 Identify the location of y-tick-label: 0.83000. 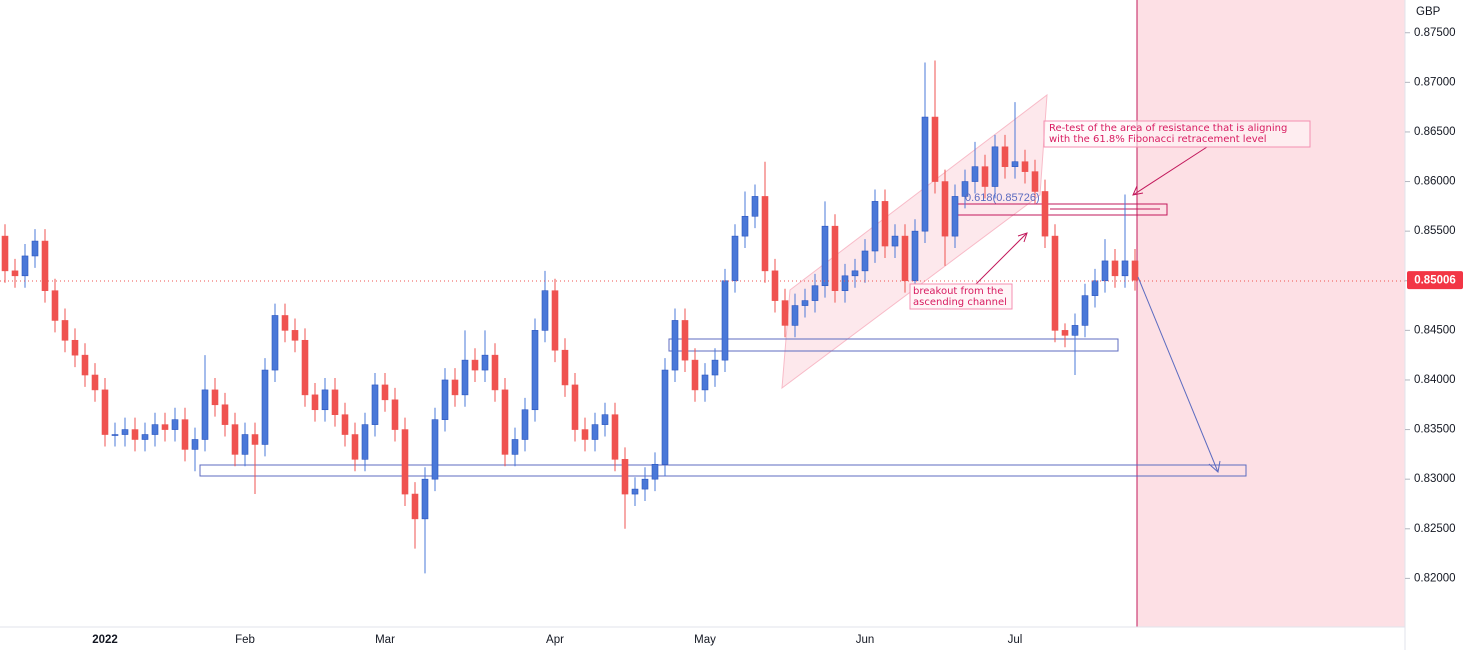
(1435, 479).